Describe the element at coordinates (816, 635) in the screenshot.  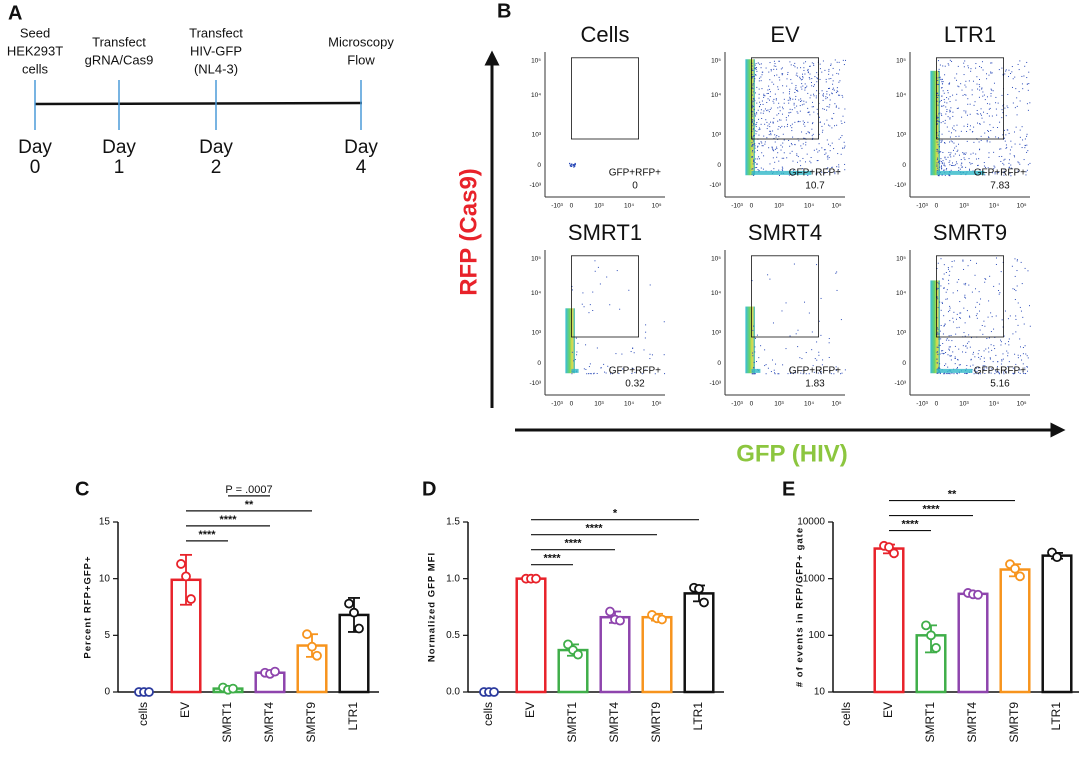
I see `y-tick-label: 100` at that location.